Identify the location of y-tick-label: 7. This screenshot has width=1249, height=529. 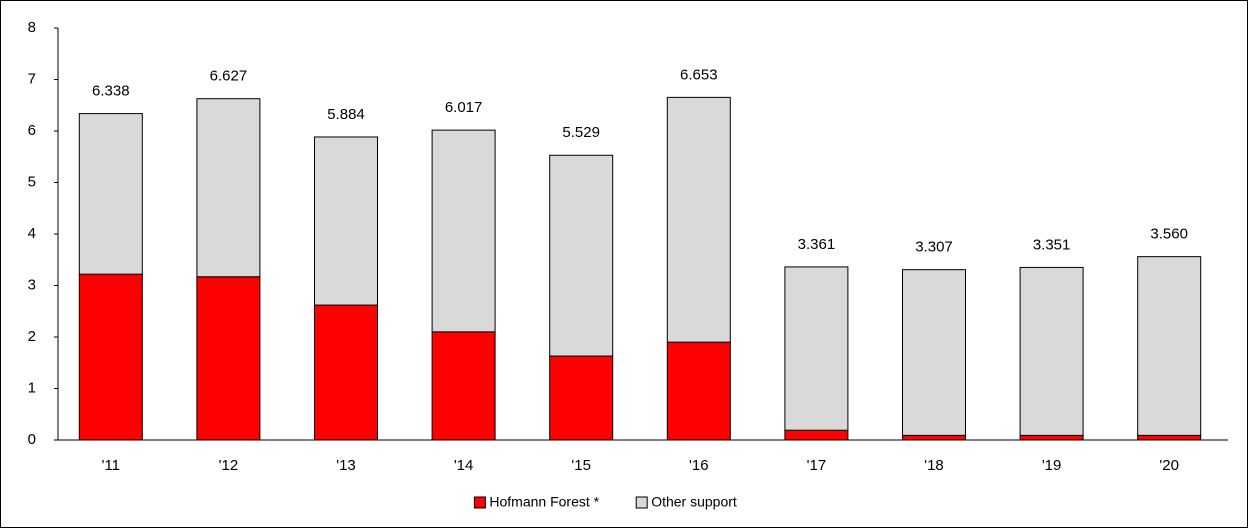
(32, 78).